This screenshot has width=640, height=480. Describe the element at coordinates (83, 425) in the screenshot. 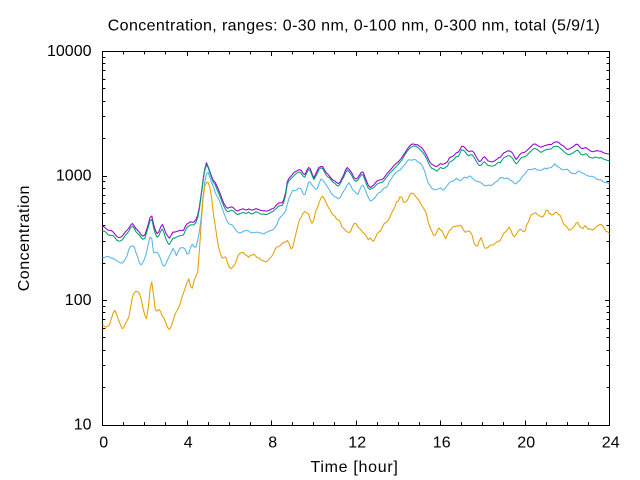

I see `svg-text: 10` at that location.